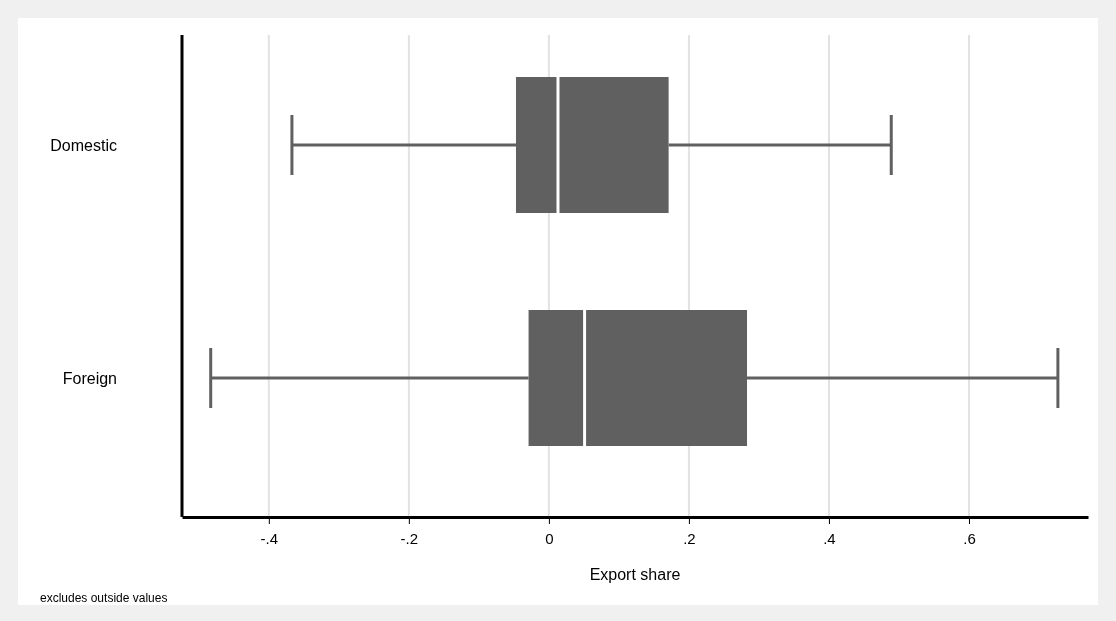 This screenshot has height=621, width=1116. Describe the element at coordinates (689, 538) in the screenshot. I see `x-tick-label: .2` at that location.